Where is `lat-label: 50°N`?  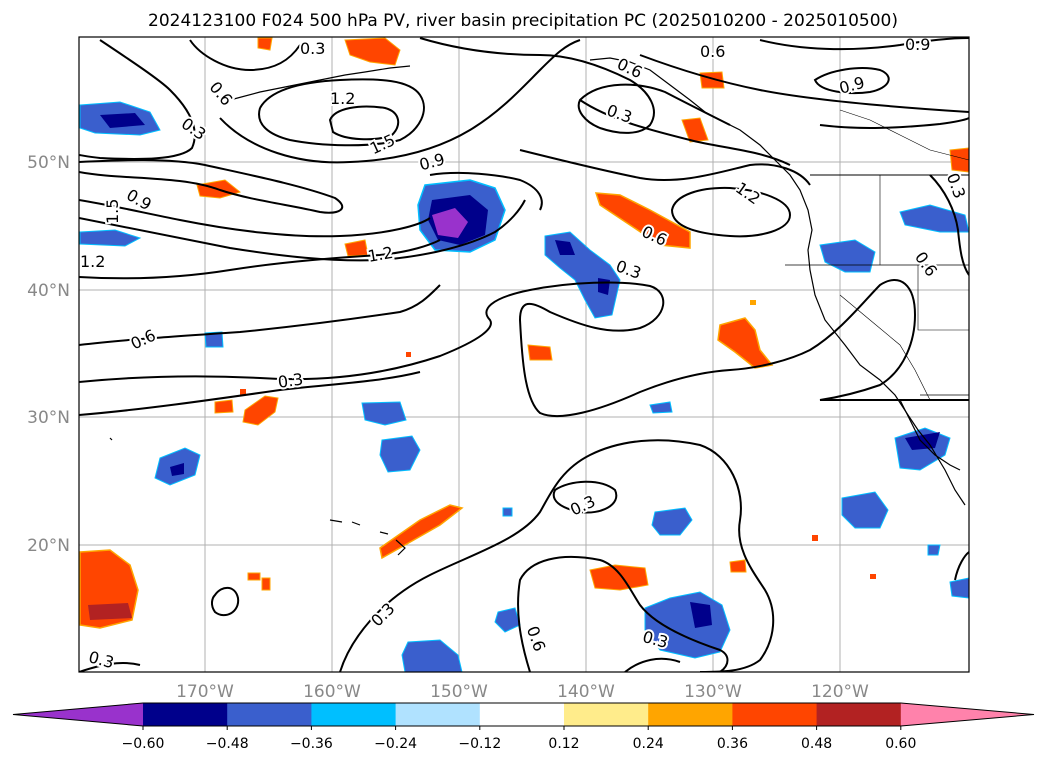 lat-label: 50°N is located at coordinates (48, 163).